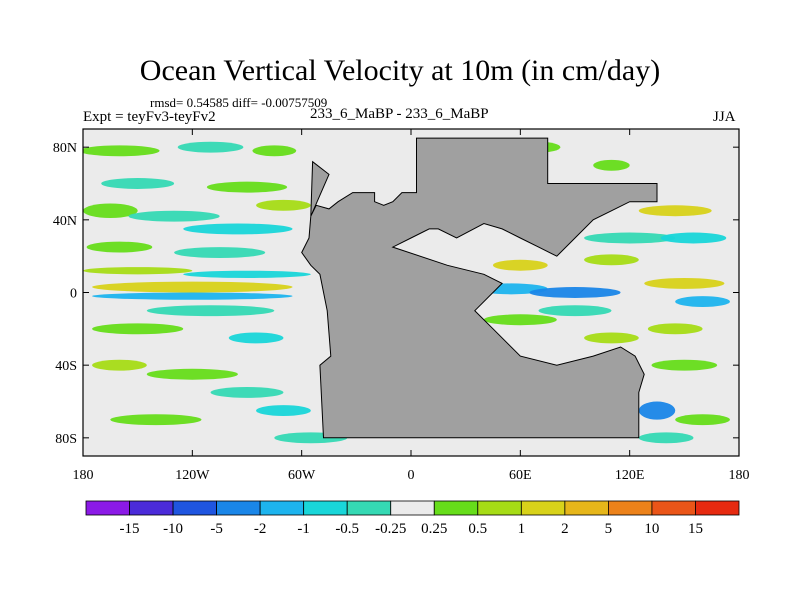  What do you see at coordinates (302, 475) in the screenshot?
I see `x-tick-label: 60W` at bounding box center [302, 475].